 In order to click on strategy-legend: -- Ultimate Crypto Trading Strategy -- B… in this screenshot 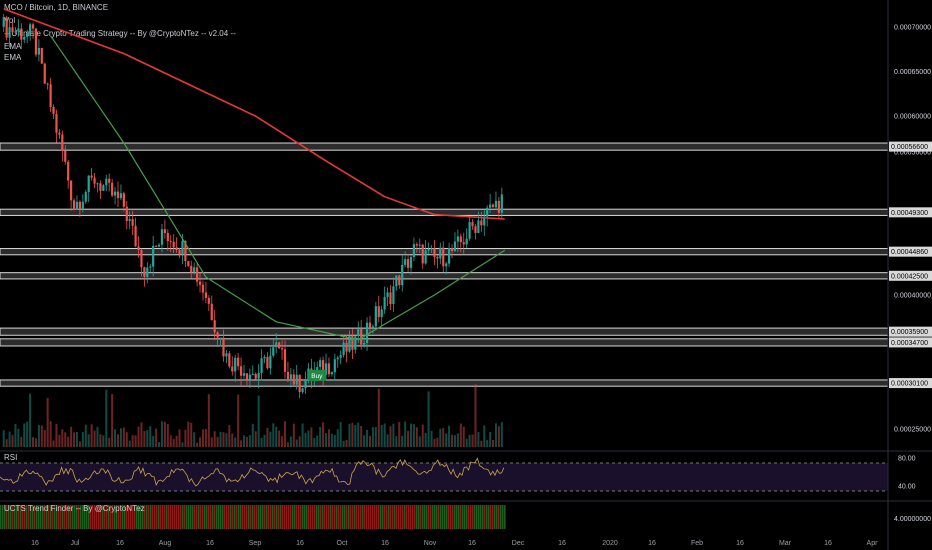, I will do `click(120, 33)`.